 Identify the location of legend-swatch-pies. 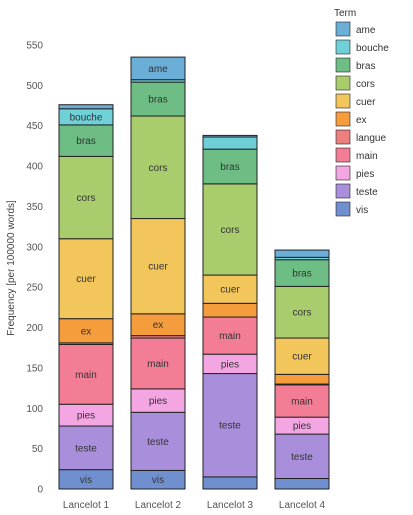
(343, 173).